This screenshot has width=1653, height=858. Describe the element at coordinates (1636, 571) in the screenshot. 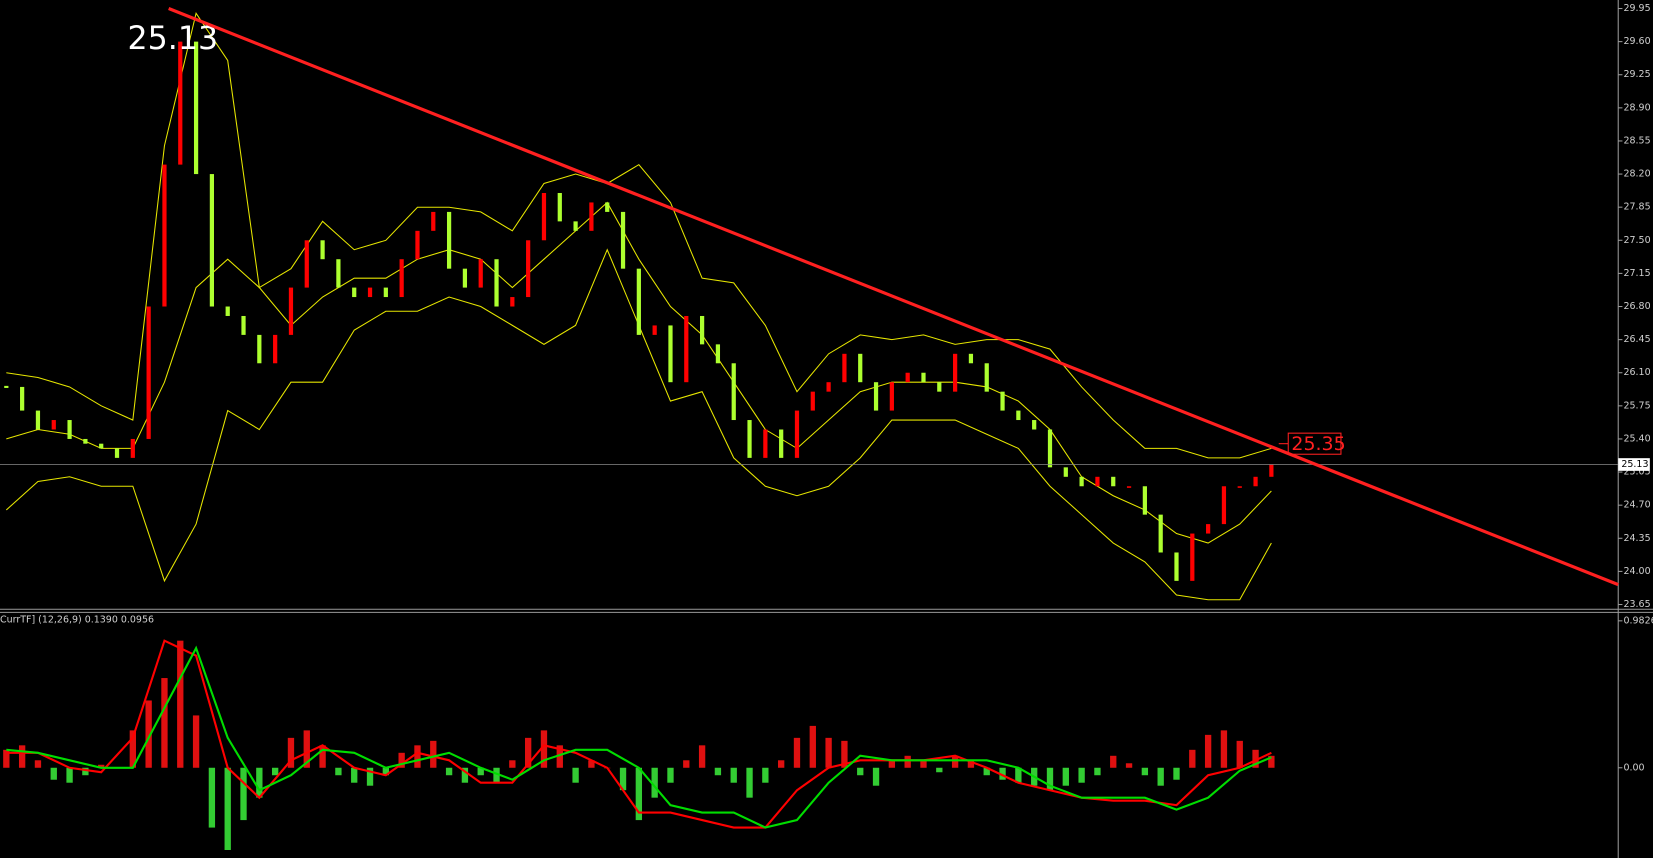

I see `y-tick-label: 24.00` at that location.